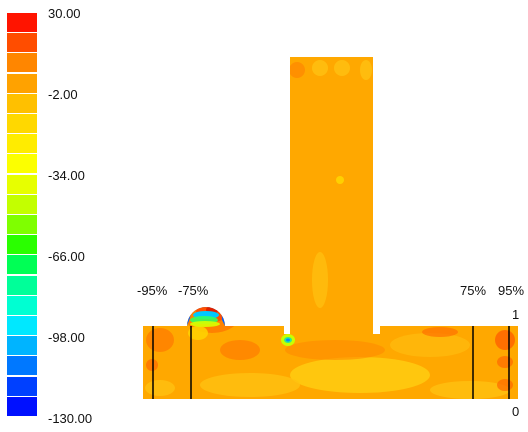 The width and height of the screenshot is (528, 432). Describe the element at coordinates (516, 411) in the screenshot. I see `height-label-bottom: 0` at that location.